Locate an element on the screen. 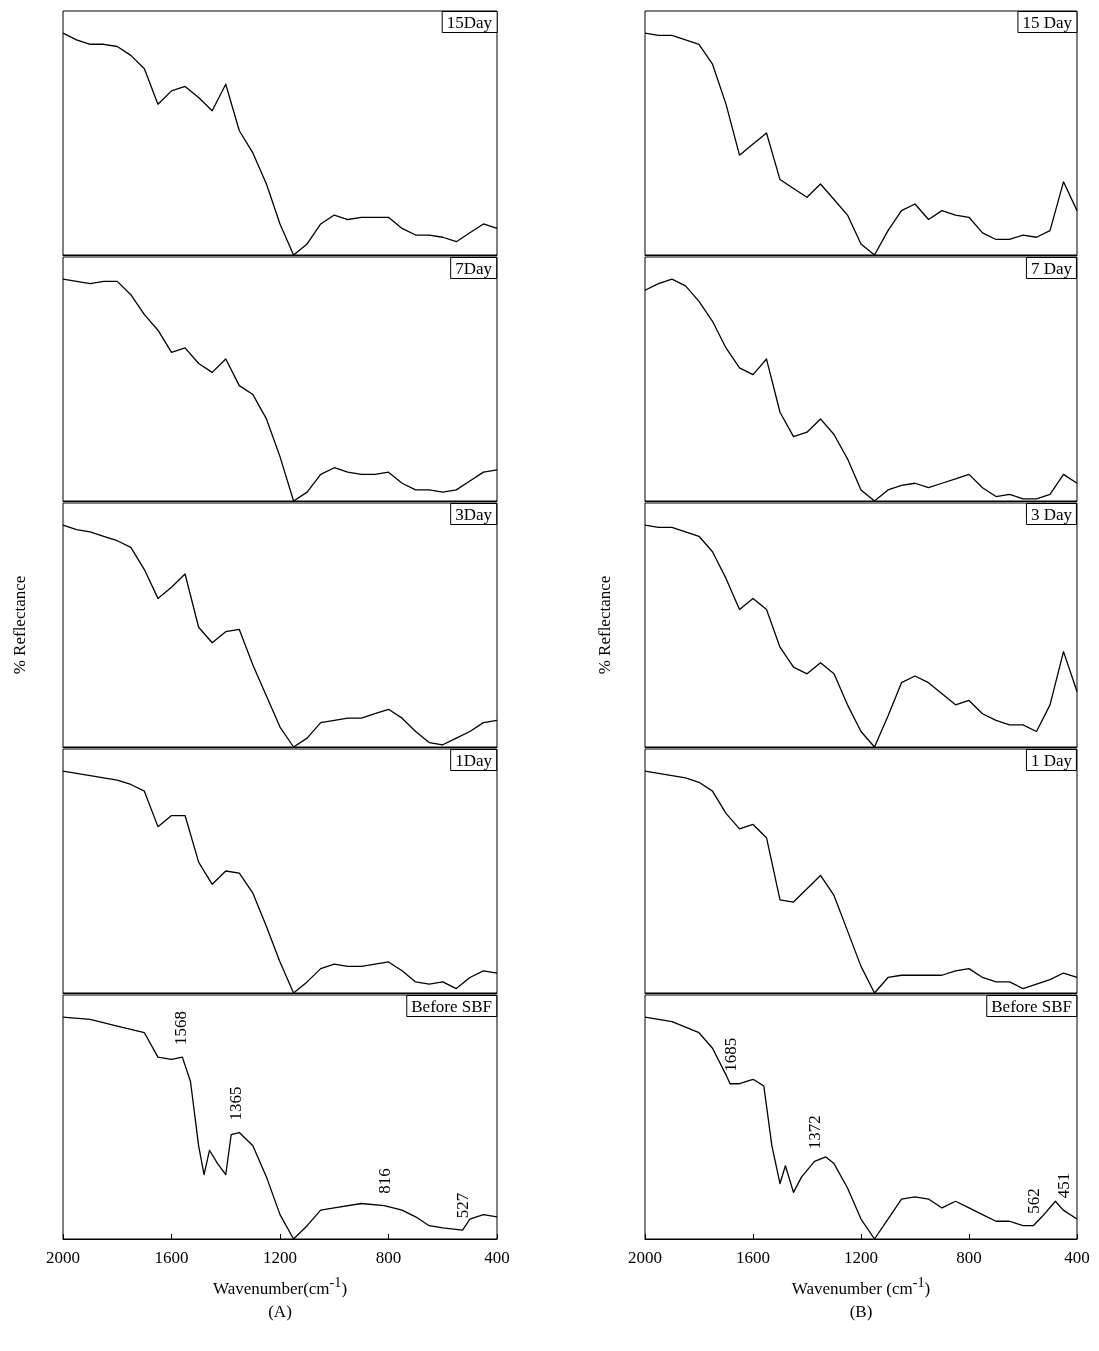 This screenshot has height=1351, width=1099. annotation: 1685 is located at coordinates (730, 1054).